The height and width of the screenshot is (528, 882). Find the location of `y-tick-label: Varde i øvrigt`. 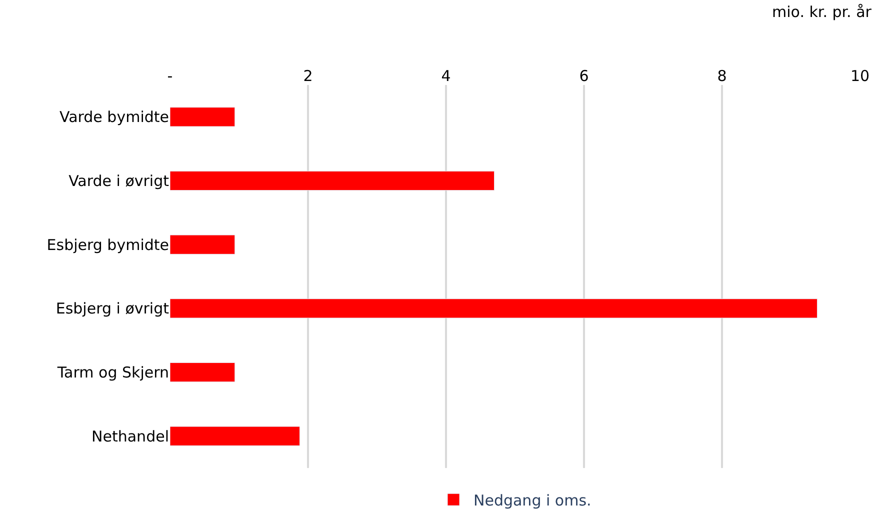

y-tick-label: Varde i øvrigt is located at coordinates (119, 181).